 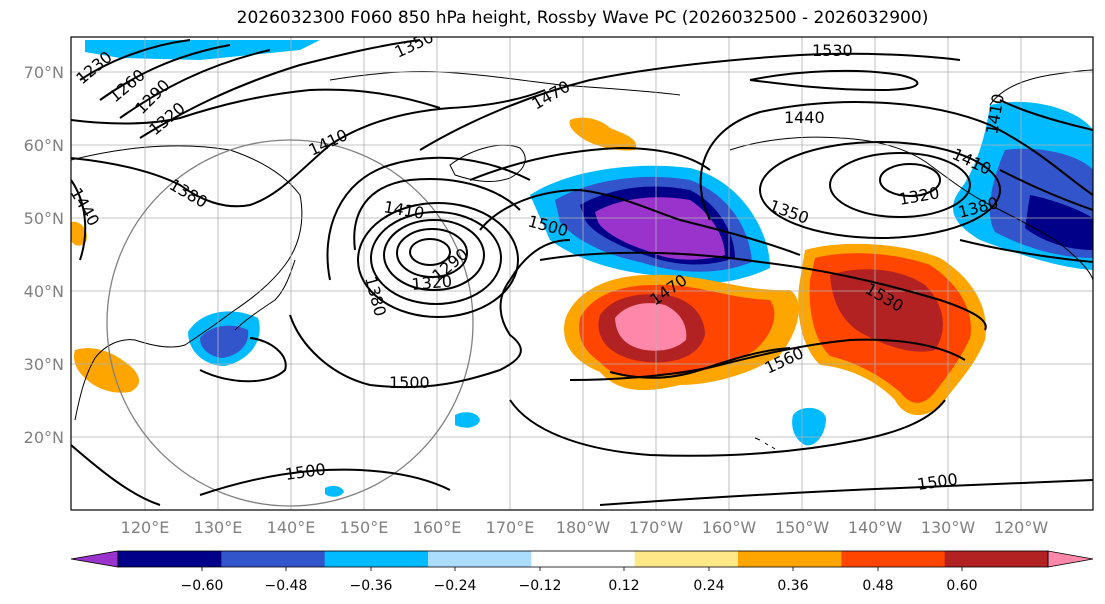 What do you see at coordinates (961, 586) in the screenshot?
I see `colorbar-tick-label: 0.60` at bounding box center [961, 586].